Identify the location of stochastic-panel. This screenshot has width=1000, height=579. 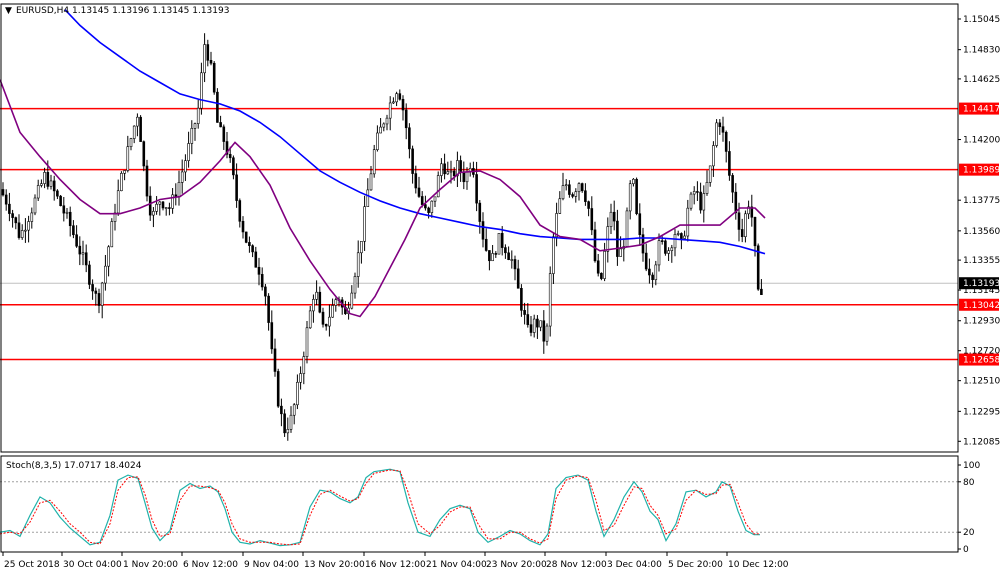
(479, 507).